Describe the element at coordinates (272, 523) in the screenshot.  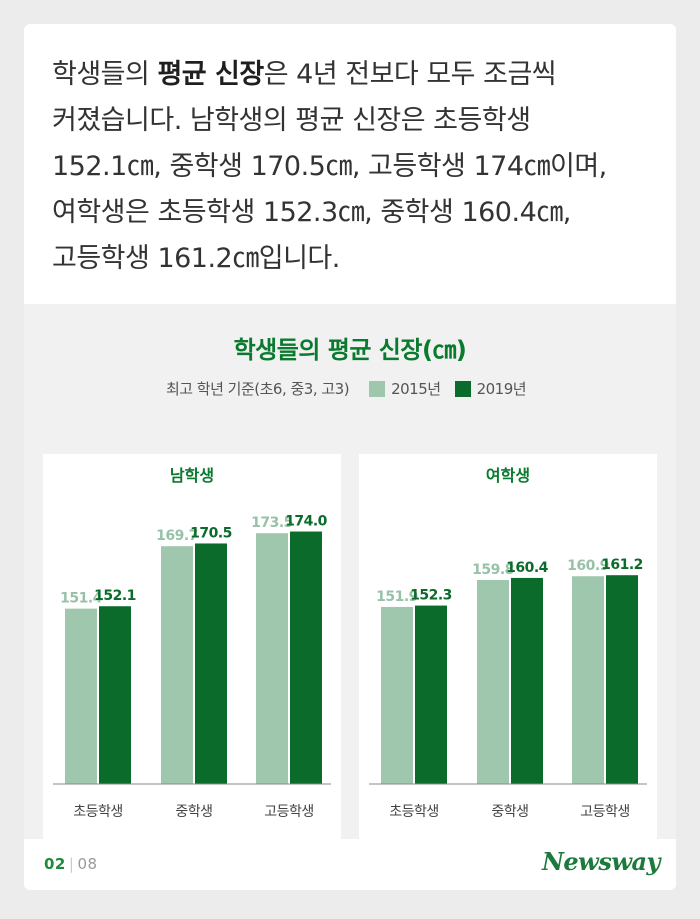
I see `value-label: 173.5` at that location.